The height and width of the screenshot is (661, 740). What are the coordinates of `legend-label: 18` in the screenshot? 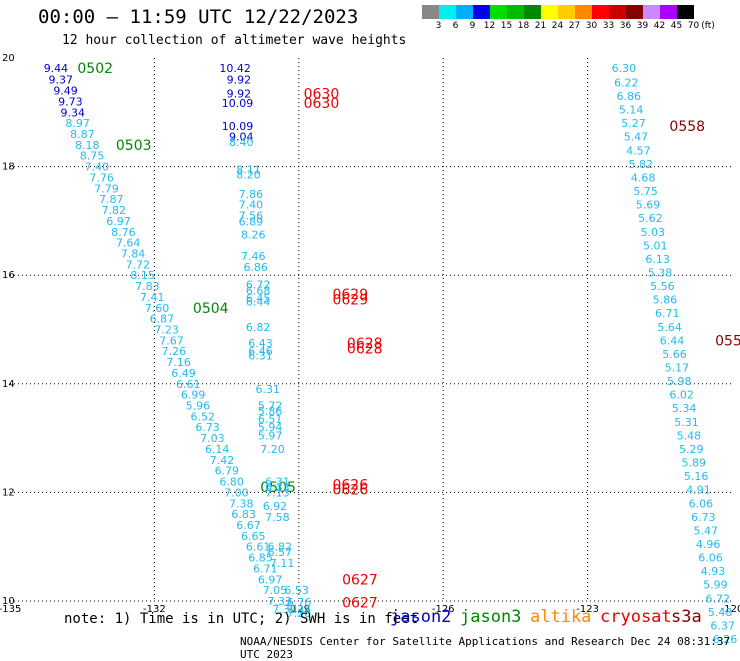 It's located at (523, 26).